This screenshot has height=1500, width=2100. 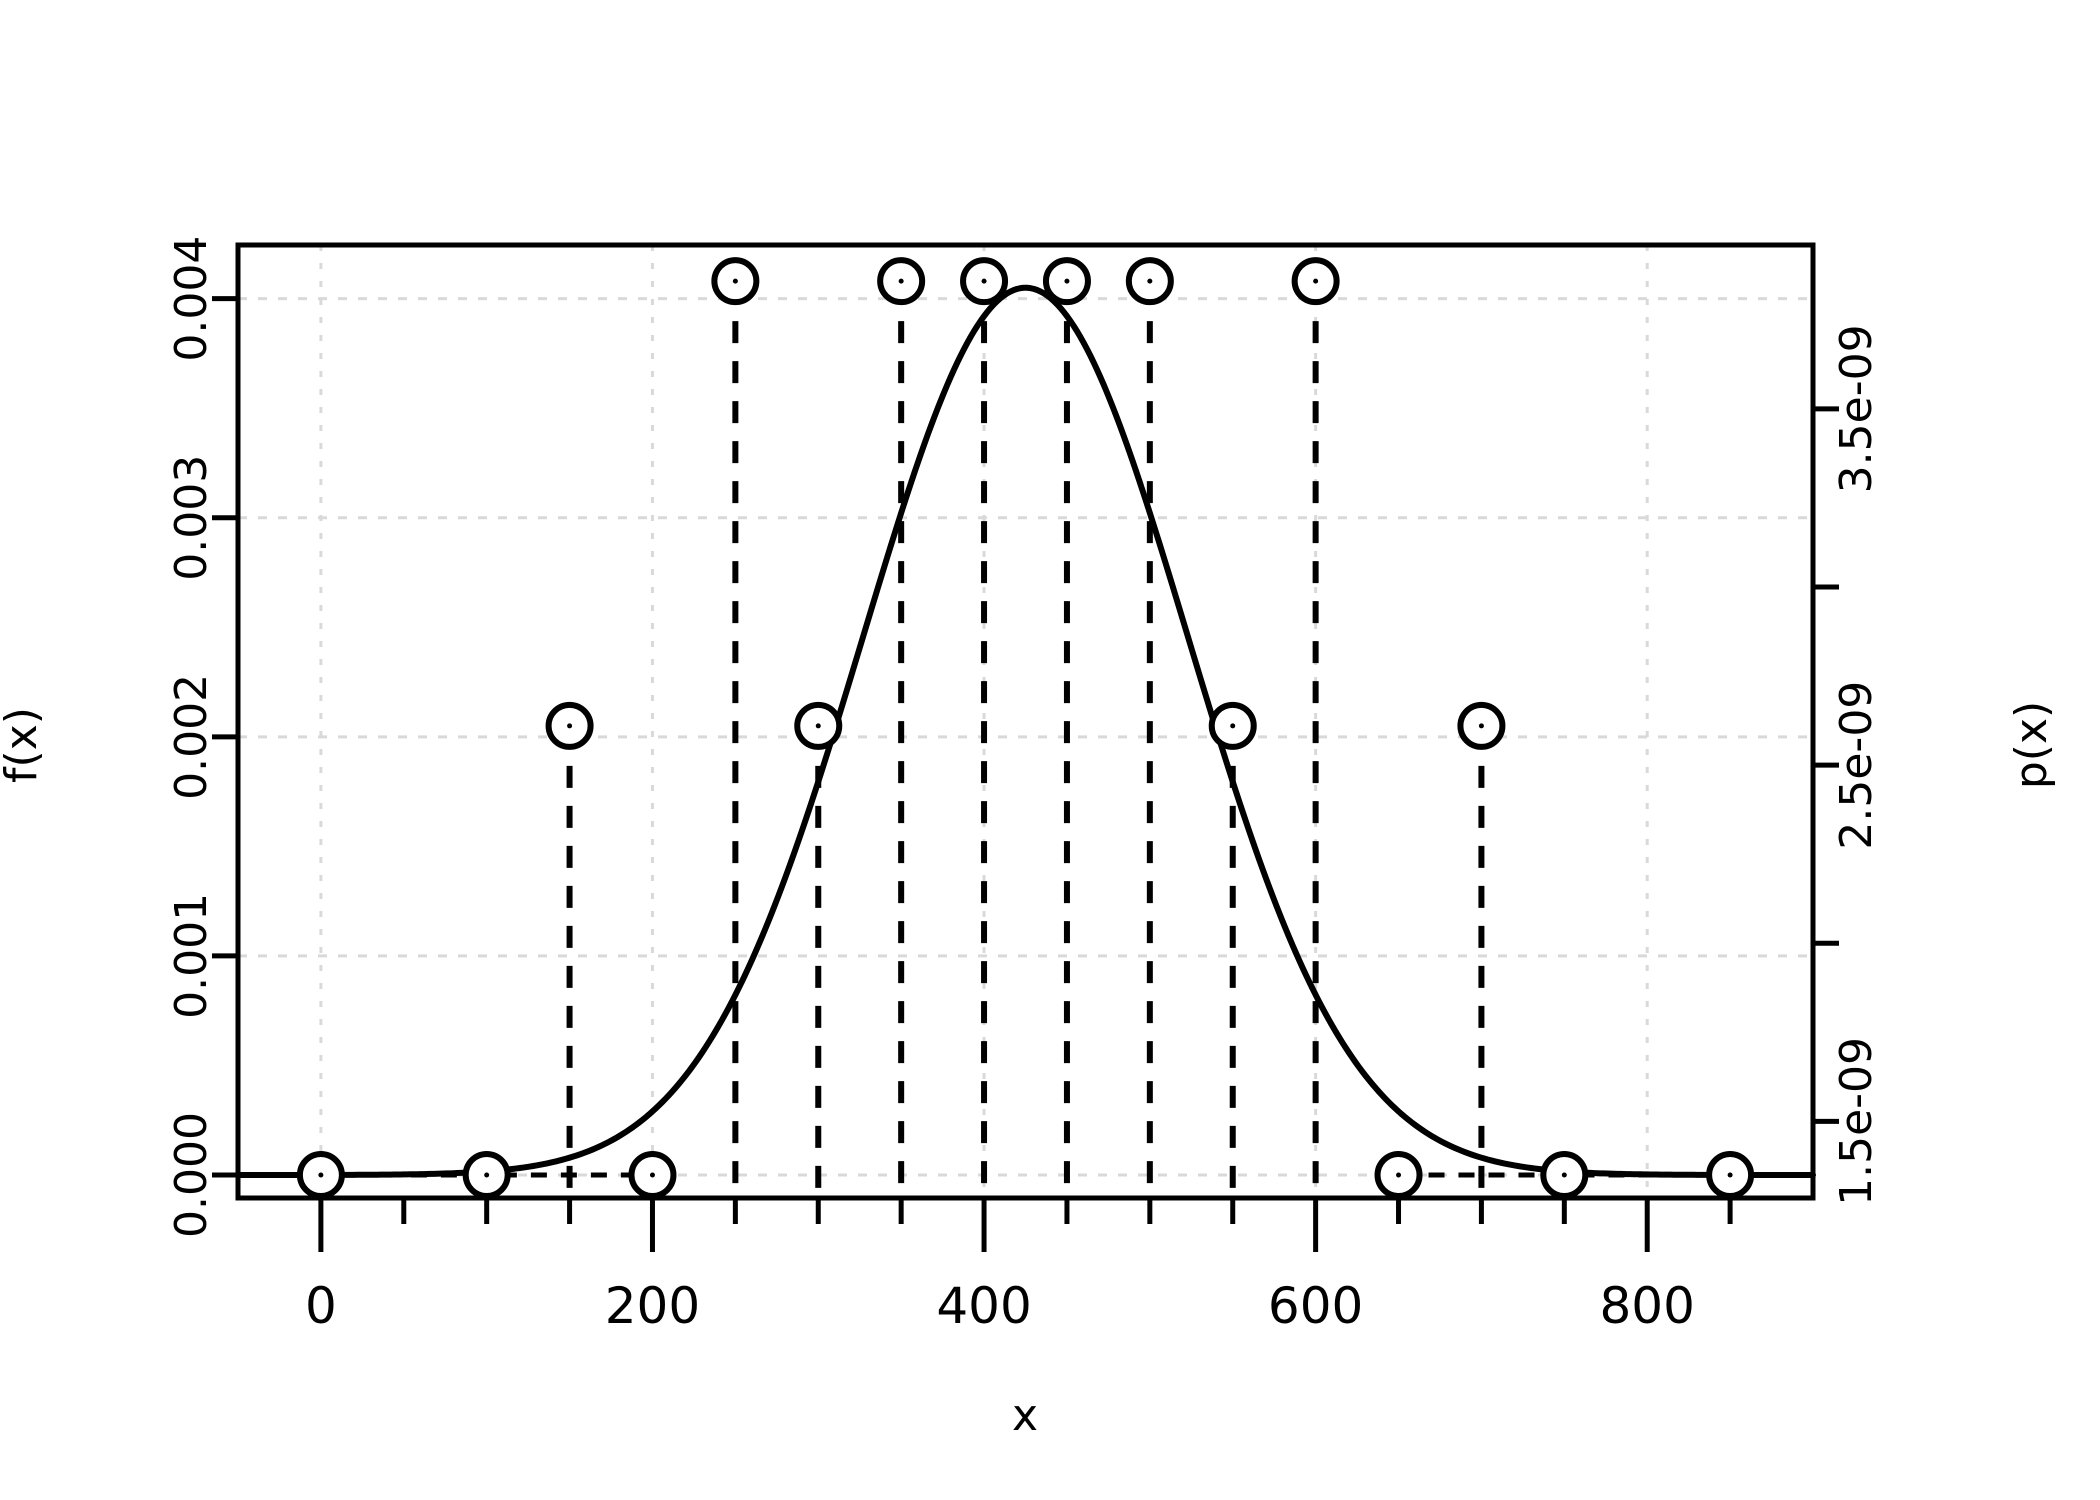 I want to click on x-axis-tick-label: 600, so click(x=1315, y=1306).